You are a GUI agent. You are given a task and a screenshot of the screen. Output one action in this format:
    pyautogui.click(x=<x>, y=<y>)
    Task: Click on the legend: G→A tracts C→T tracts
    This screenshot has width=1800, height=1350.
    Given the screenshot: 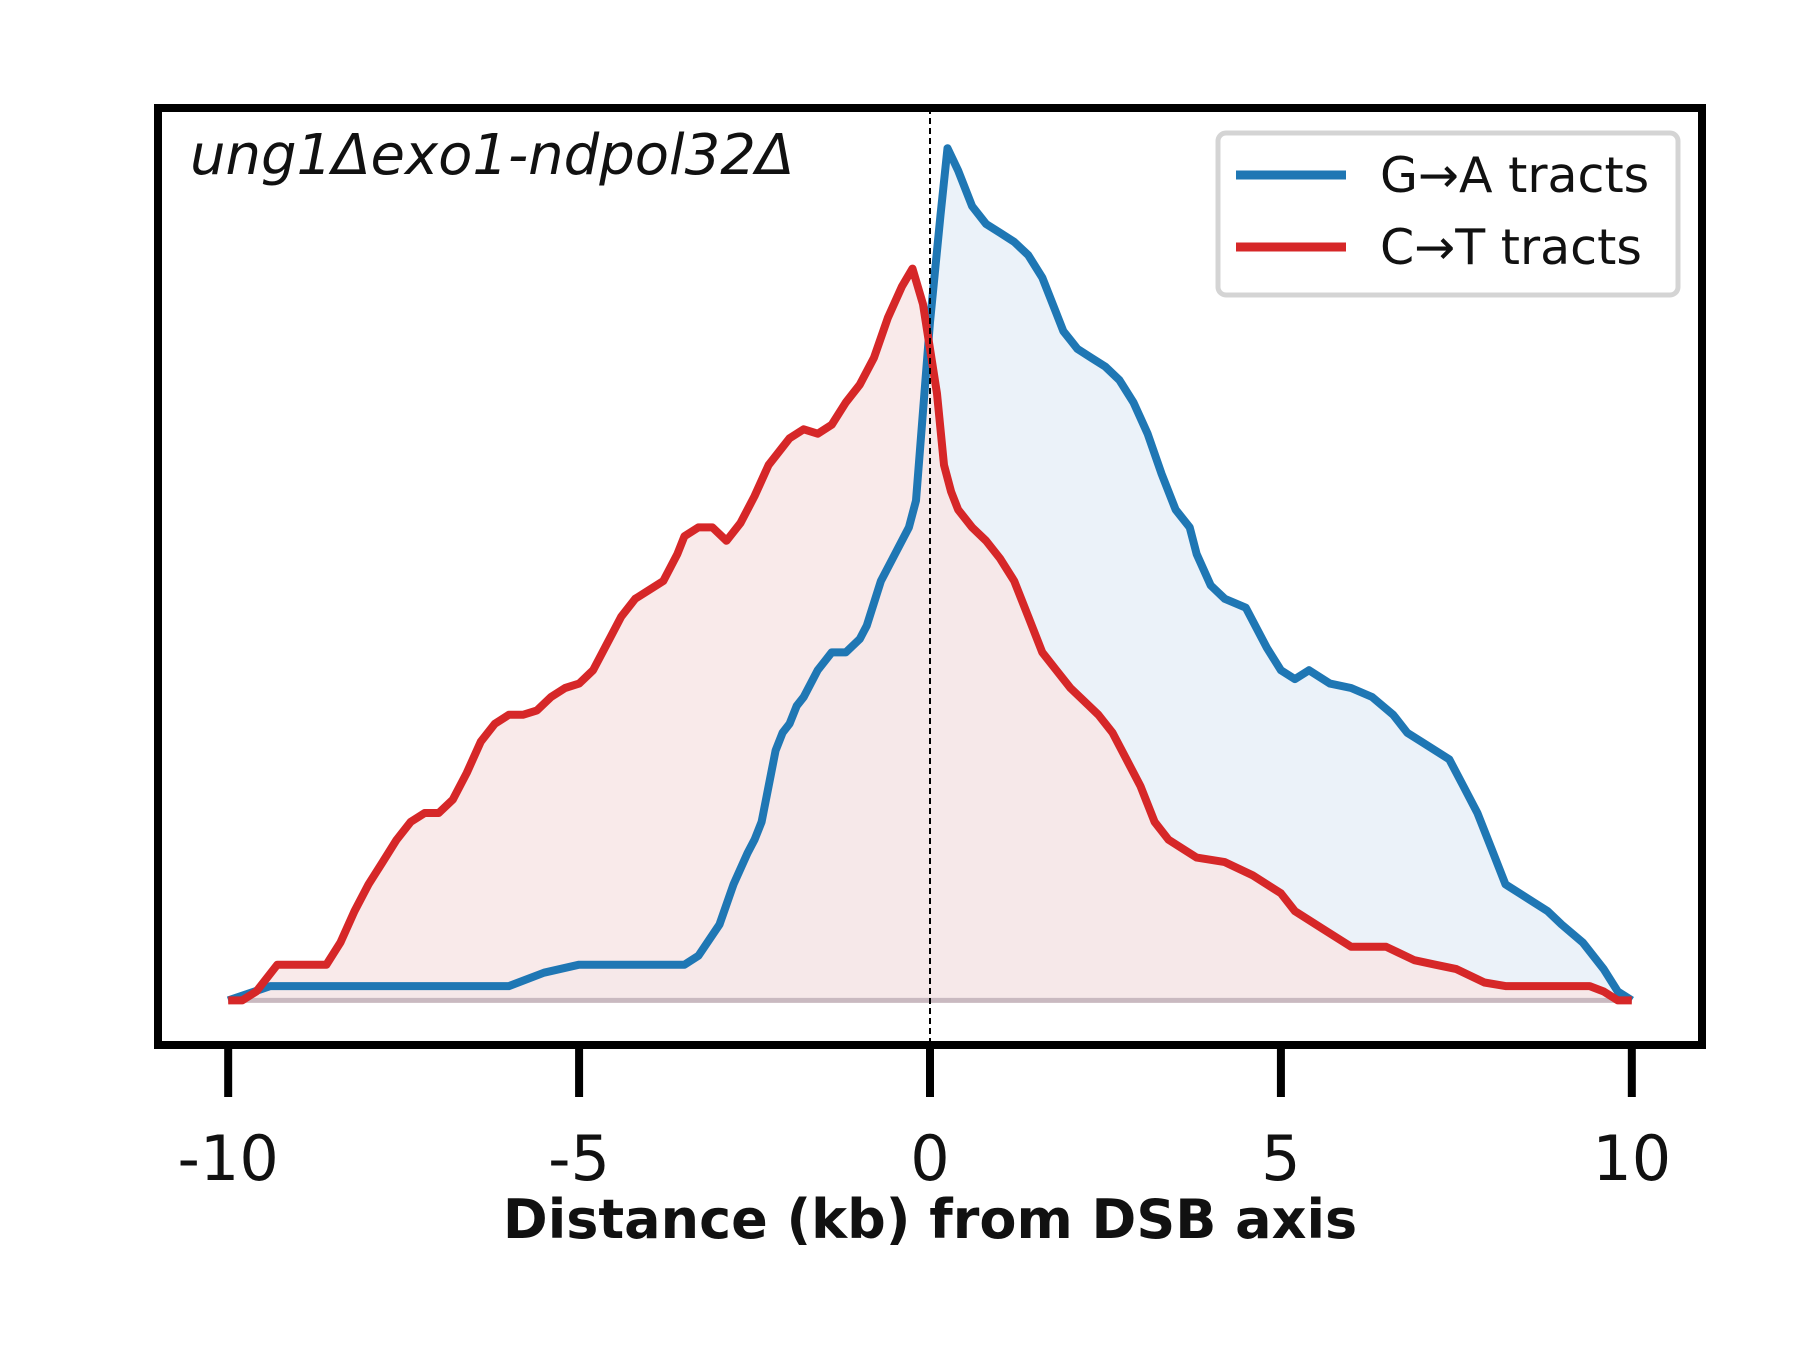 What is the action you would take?
    pyautogui.click(x=1448, y=214)
    